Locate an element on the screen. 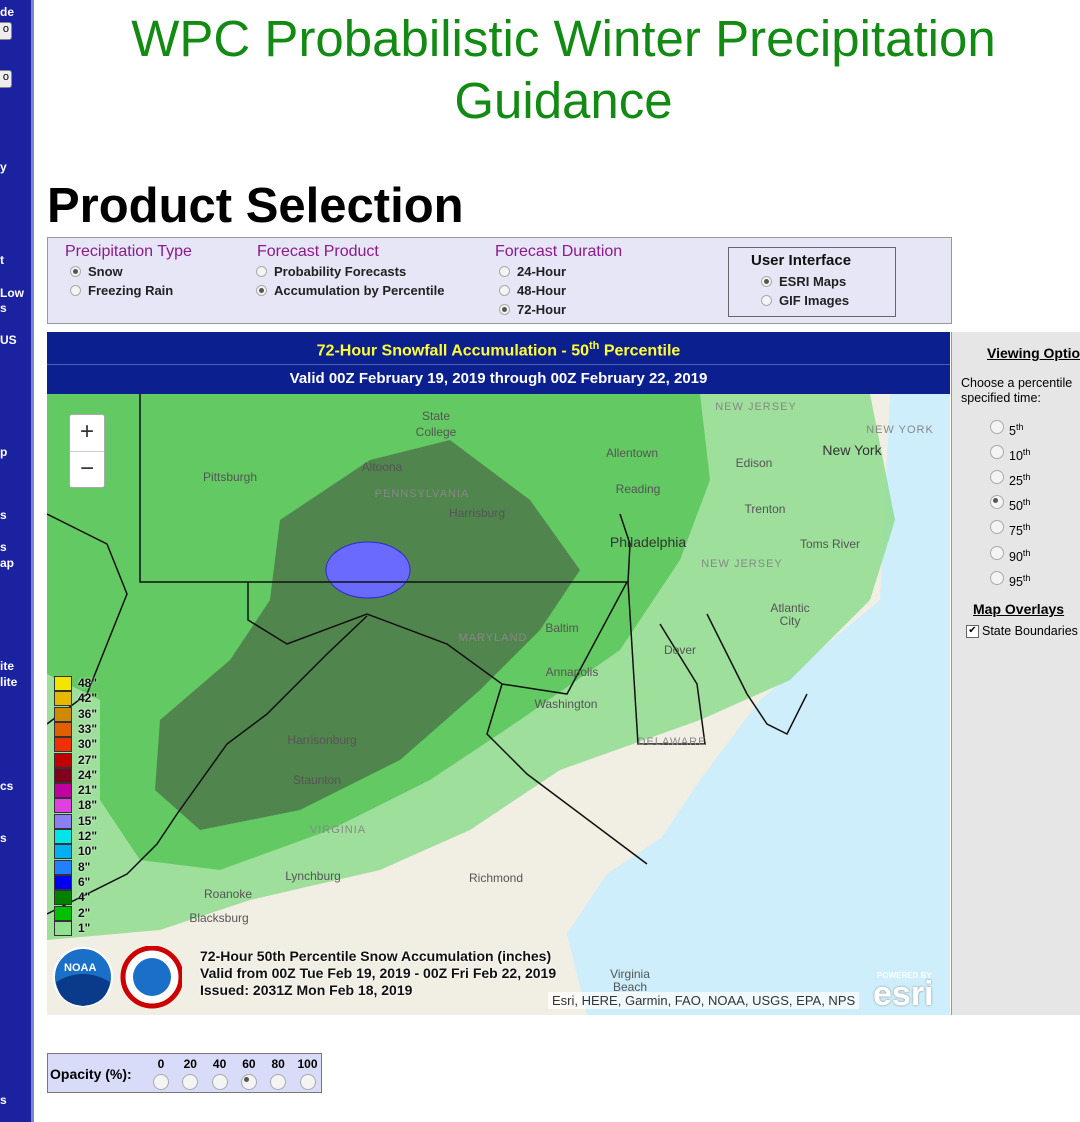 Image resolution: width=1080 pixels, height=1122 pixels. legend-label: 1" is located at coordinates (84, 927).